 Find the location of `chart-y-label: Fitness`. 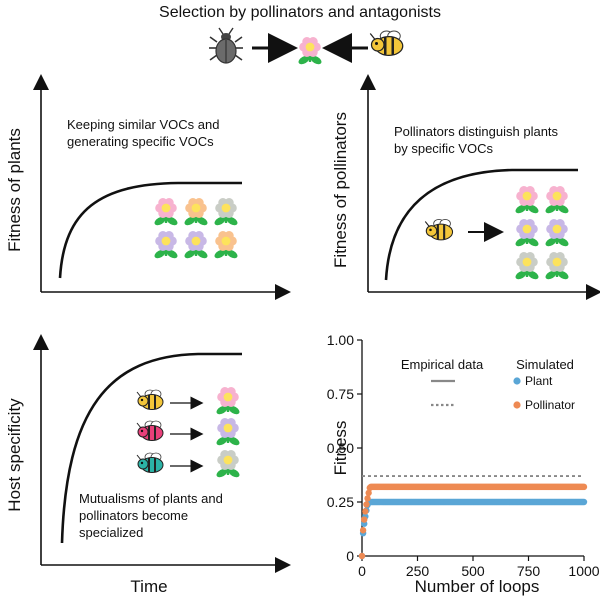

chart-y-label: Fitness is located at coordinates (340, 448).